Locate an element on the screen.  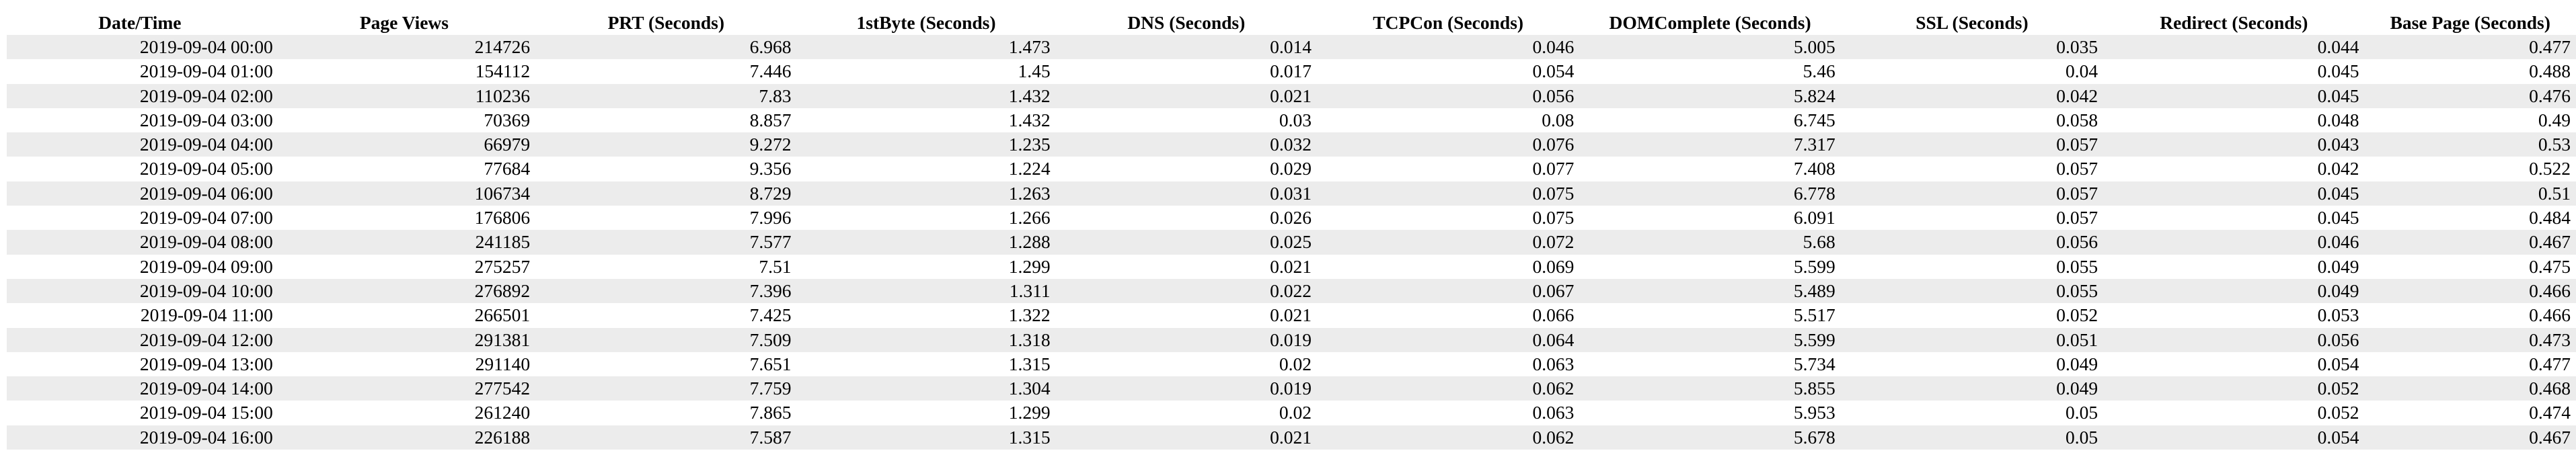
cell-prt: 9.356 is located at coordinates (770, 168).